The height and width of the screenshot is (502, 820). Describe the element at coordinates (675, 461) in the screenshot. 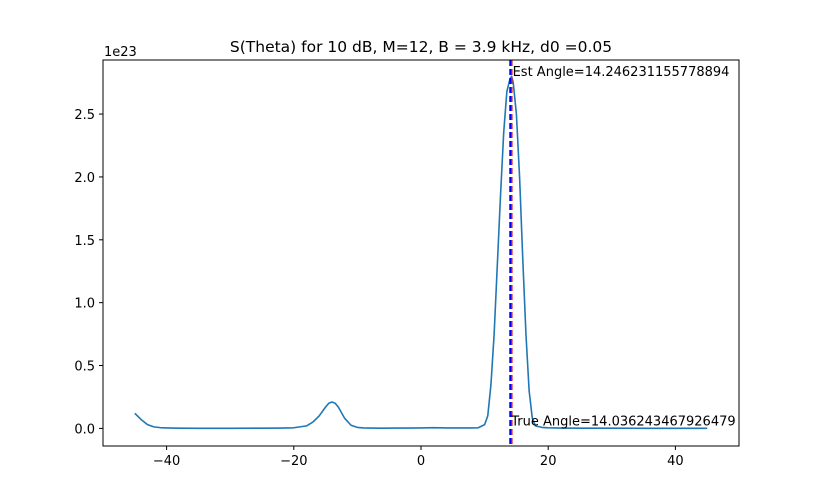

I see `x-tick-label: 40` at that location.